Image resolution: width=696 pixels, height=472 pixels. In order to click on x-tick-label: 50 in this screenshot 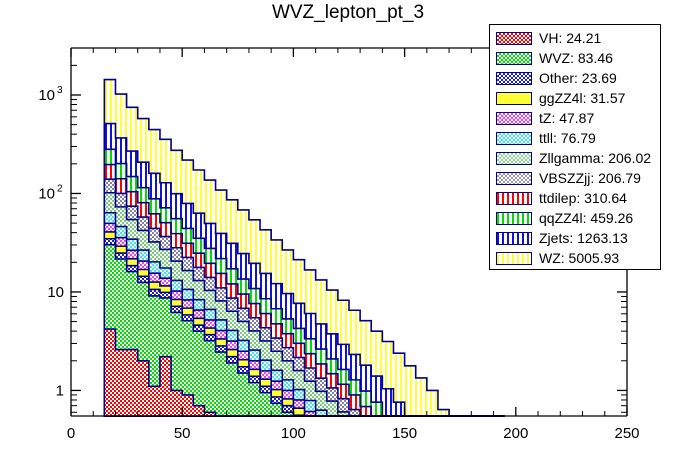, I will do `click(182, 433)`.